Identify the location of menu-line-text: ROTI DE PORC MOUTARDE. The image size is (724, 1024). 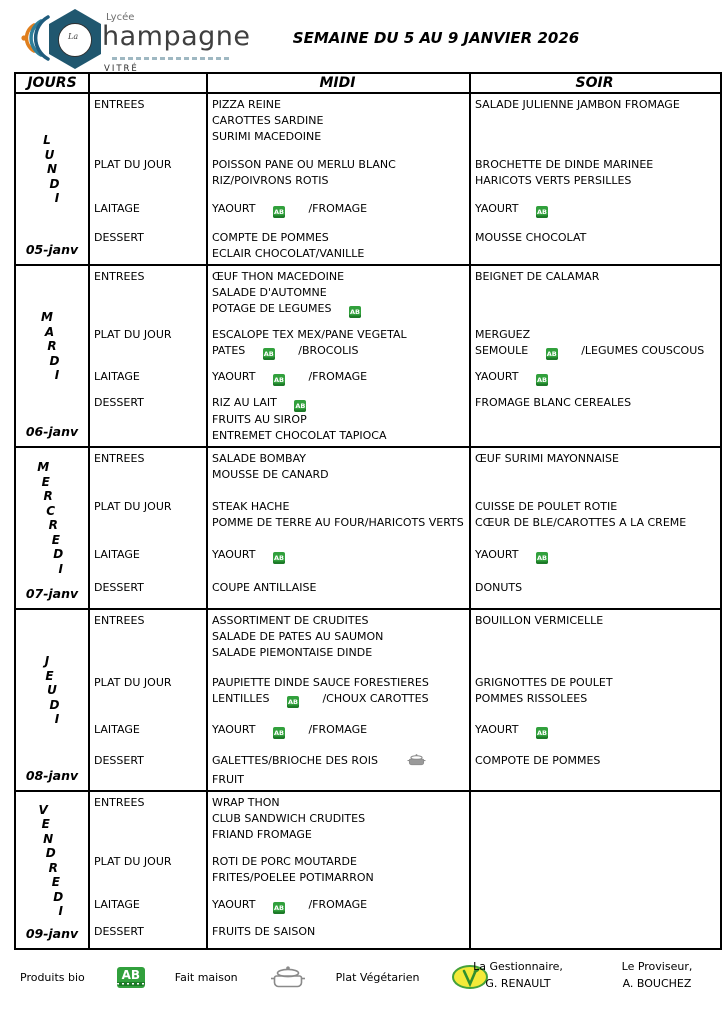
(284, 861).